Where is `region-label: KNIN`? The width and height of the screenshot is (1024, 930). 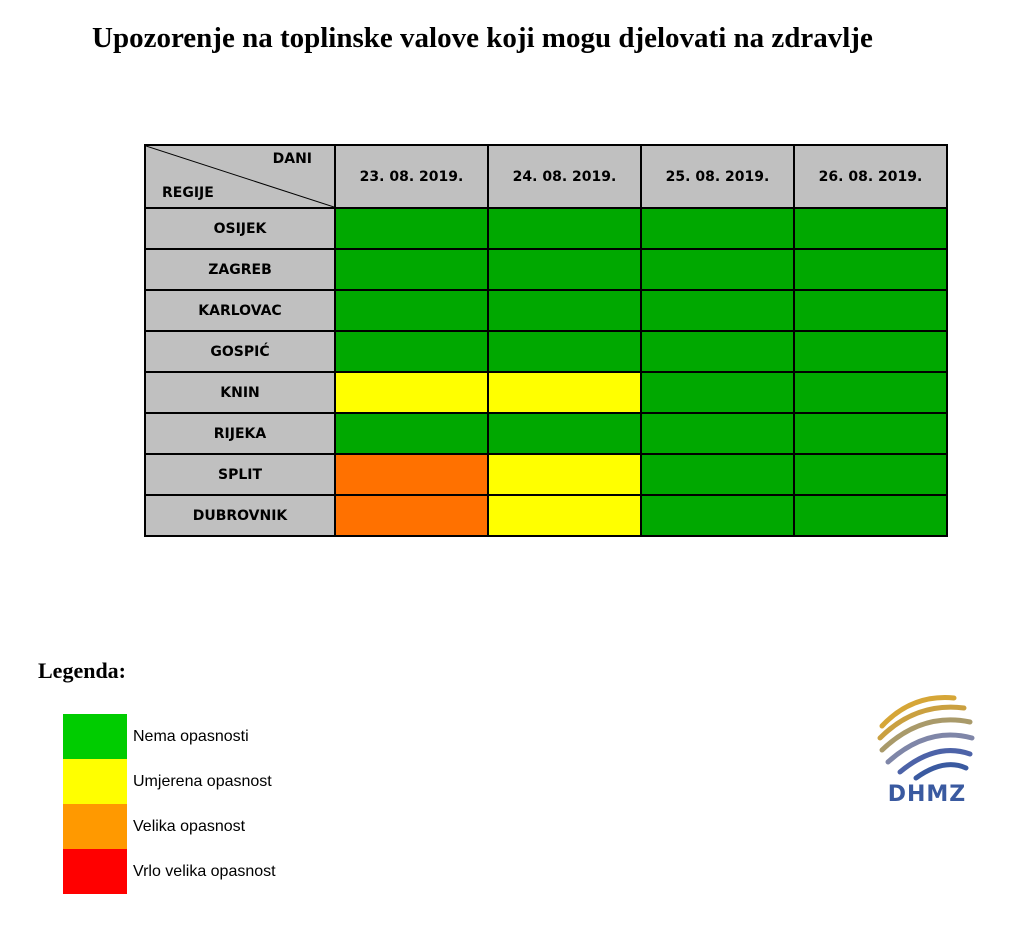
region-label: KNIN is located at coordinates (240, 392).